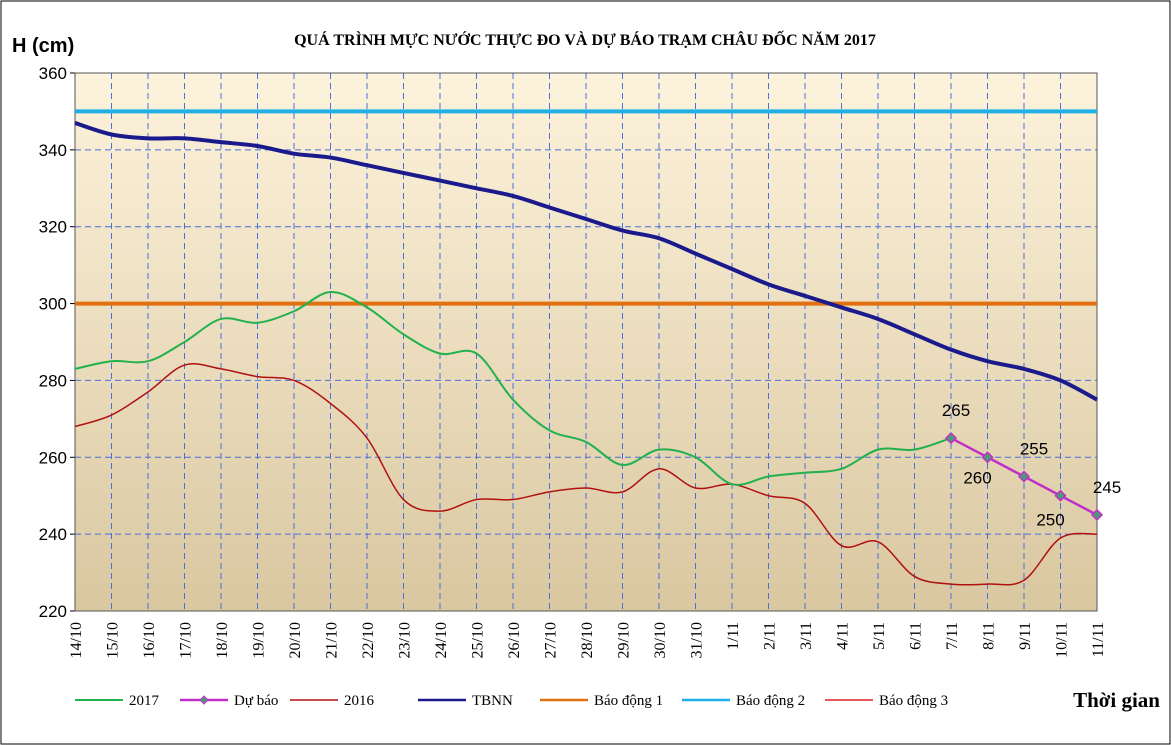  Describe the element at coordinates (660, 640) in the screenshot. I see `x-tick-label: 30/10` at that location.